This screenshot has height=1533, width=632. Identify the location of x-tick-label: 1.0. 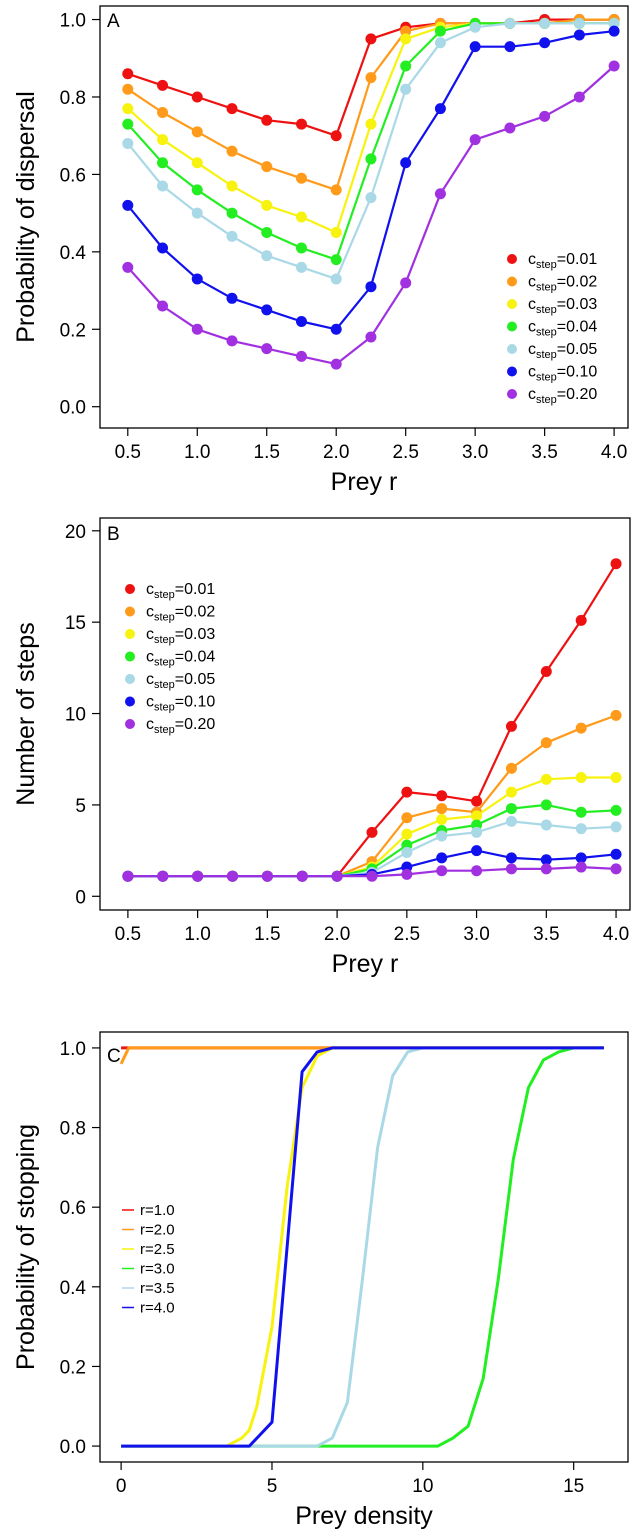
(197, 934).